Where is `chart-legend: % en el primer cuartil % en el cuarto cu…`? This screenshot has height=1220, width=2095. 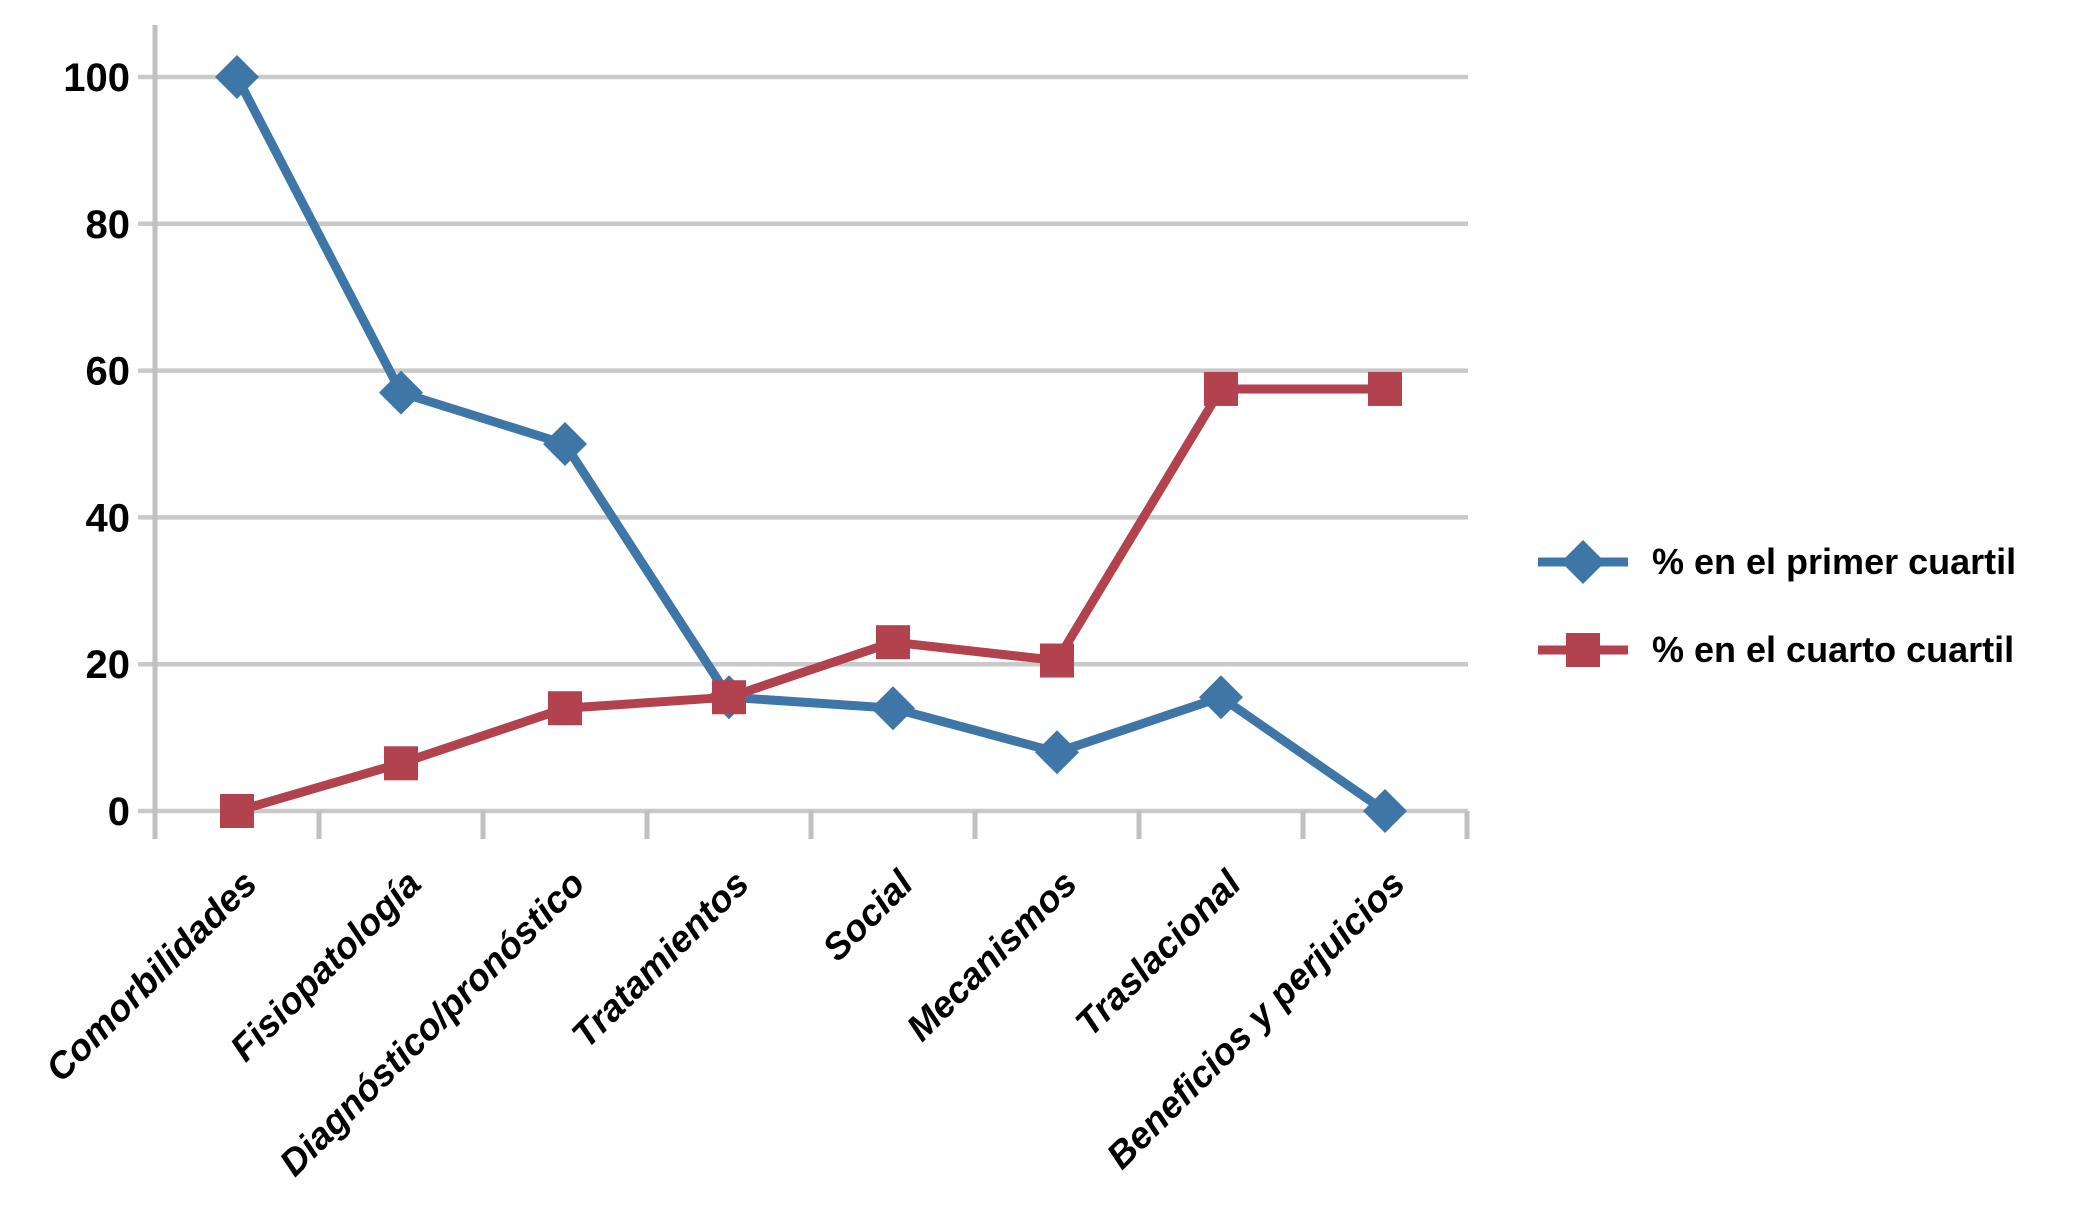
chart-legend: % en el primer cuartil % en el cuarto cu… is located at coordinates (1777, 606).